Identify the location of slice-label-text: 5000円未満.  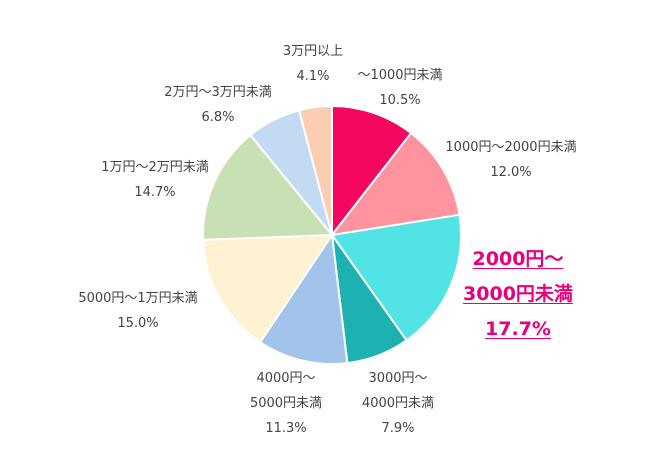
(286, 403).